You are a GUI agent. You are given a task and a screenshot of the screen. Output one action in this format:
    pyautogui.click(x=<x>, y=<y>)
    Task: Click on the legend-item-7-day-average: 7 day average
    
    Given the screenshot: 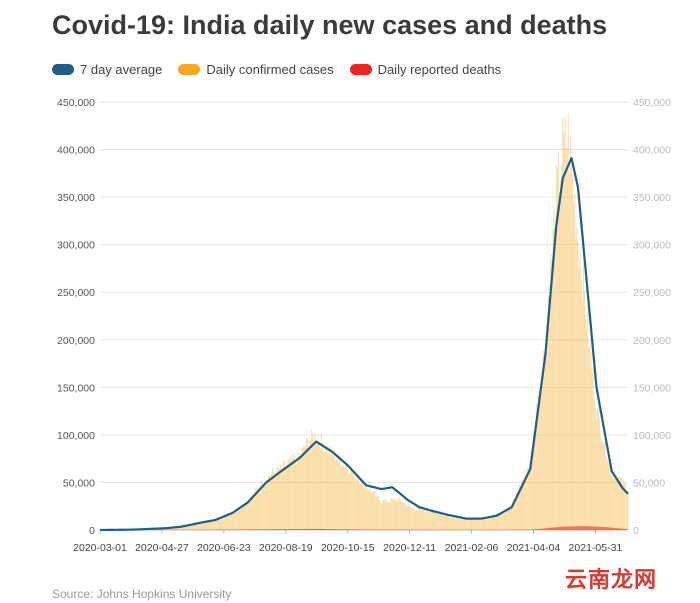 What is the action you would take?
    pyautogui.click(x=107, y=69)
    